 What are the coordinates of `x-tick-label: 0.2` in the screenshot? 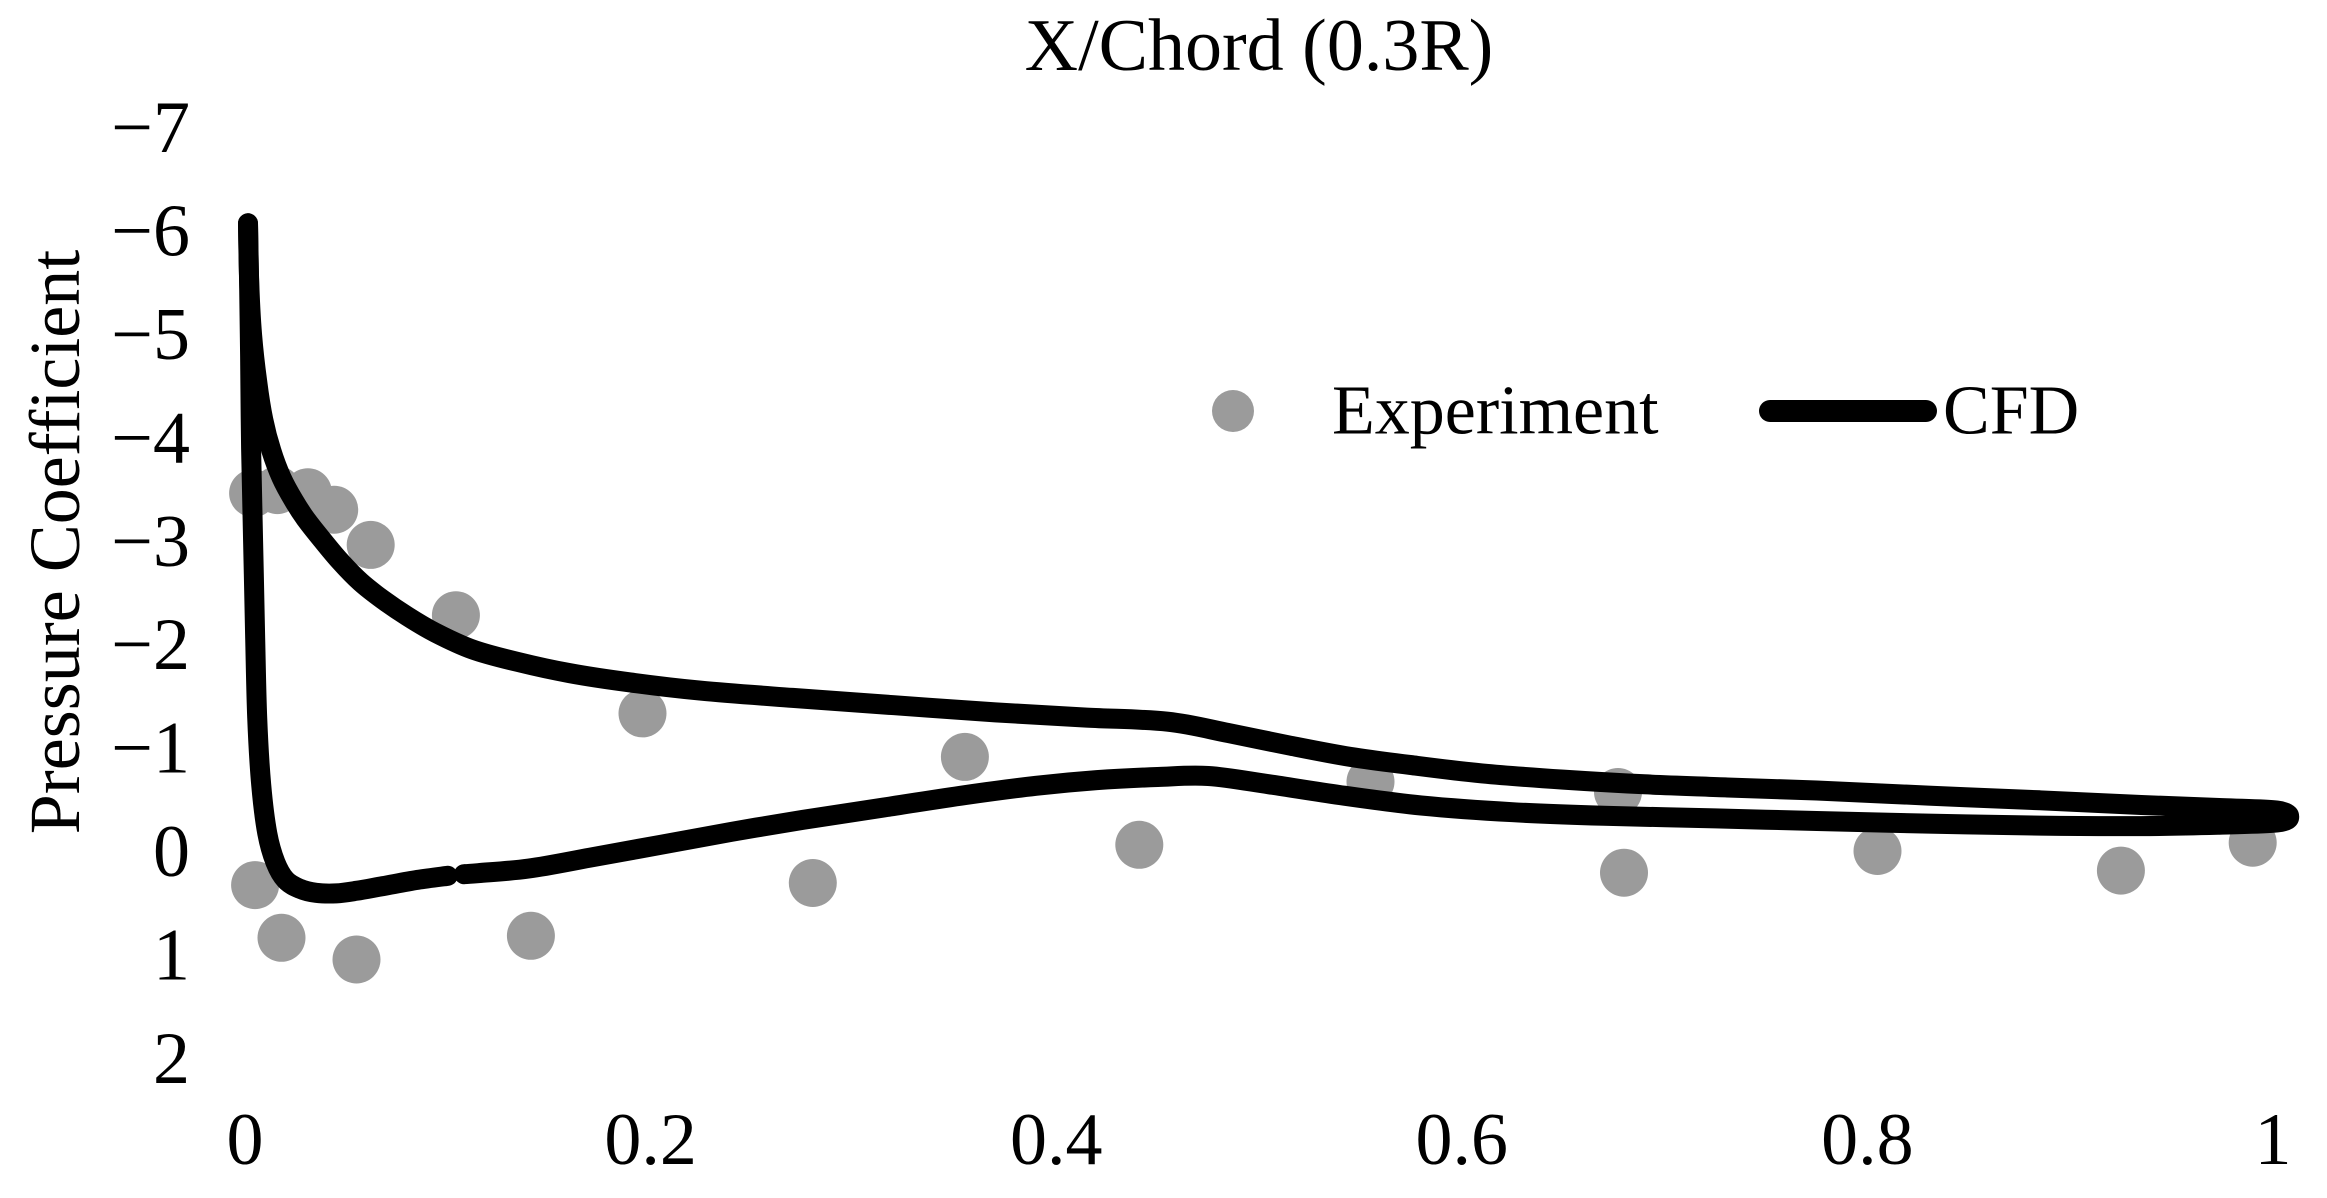 It's located at (650, 1140).